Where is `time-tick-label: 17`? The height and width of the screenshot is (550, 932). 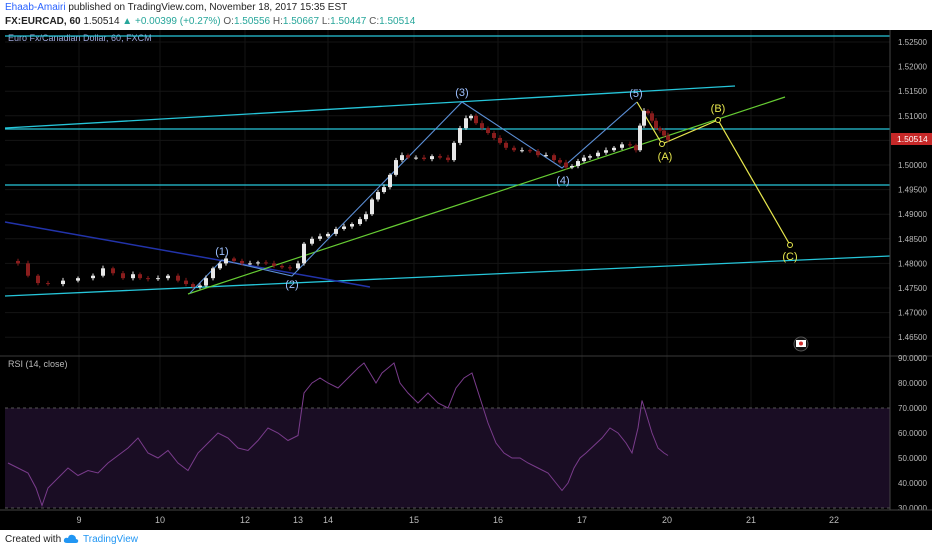
time-tick-label: 17 is located at coordinates (582, 520).